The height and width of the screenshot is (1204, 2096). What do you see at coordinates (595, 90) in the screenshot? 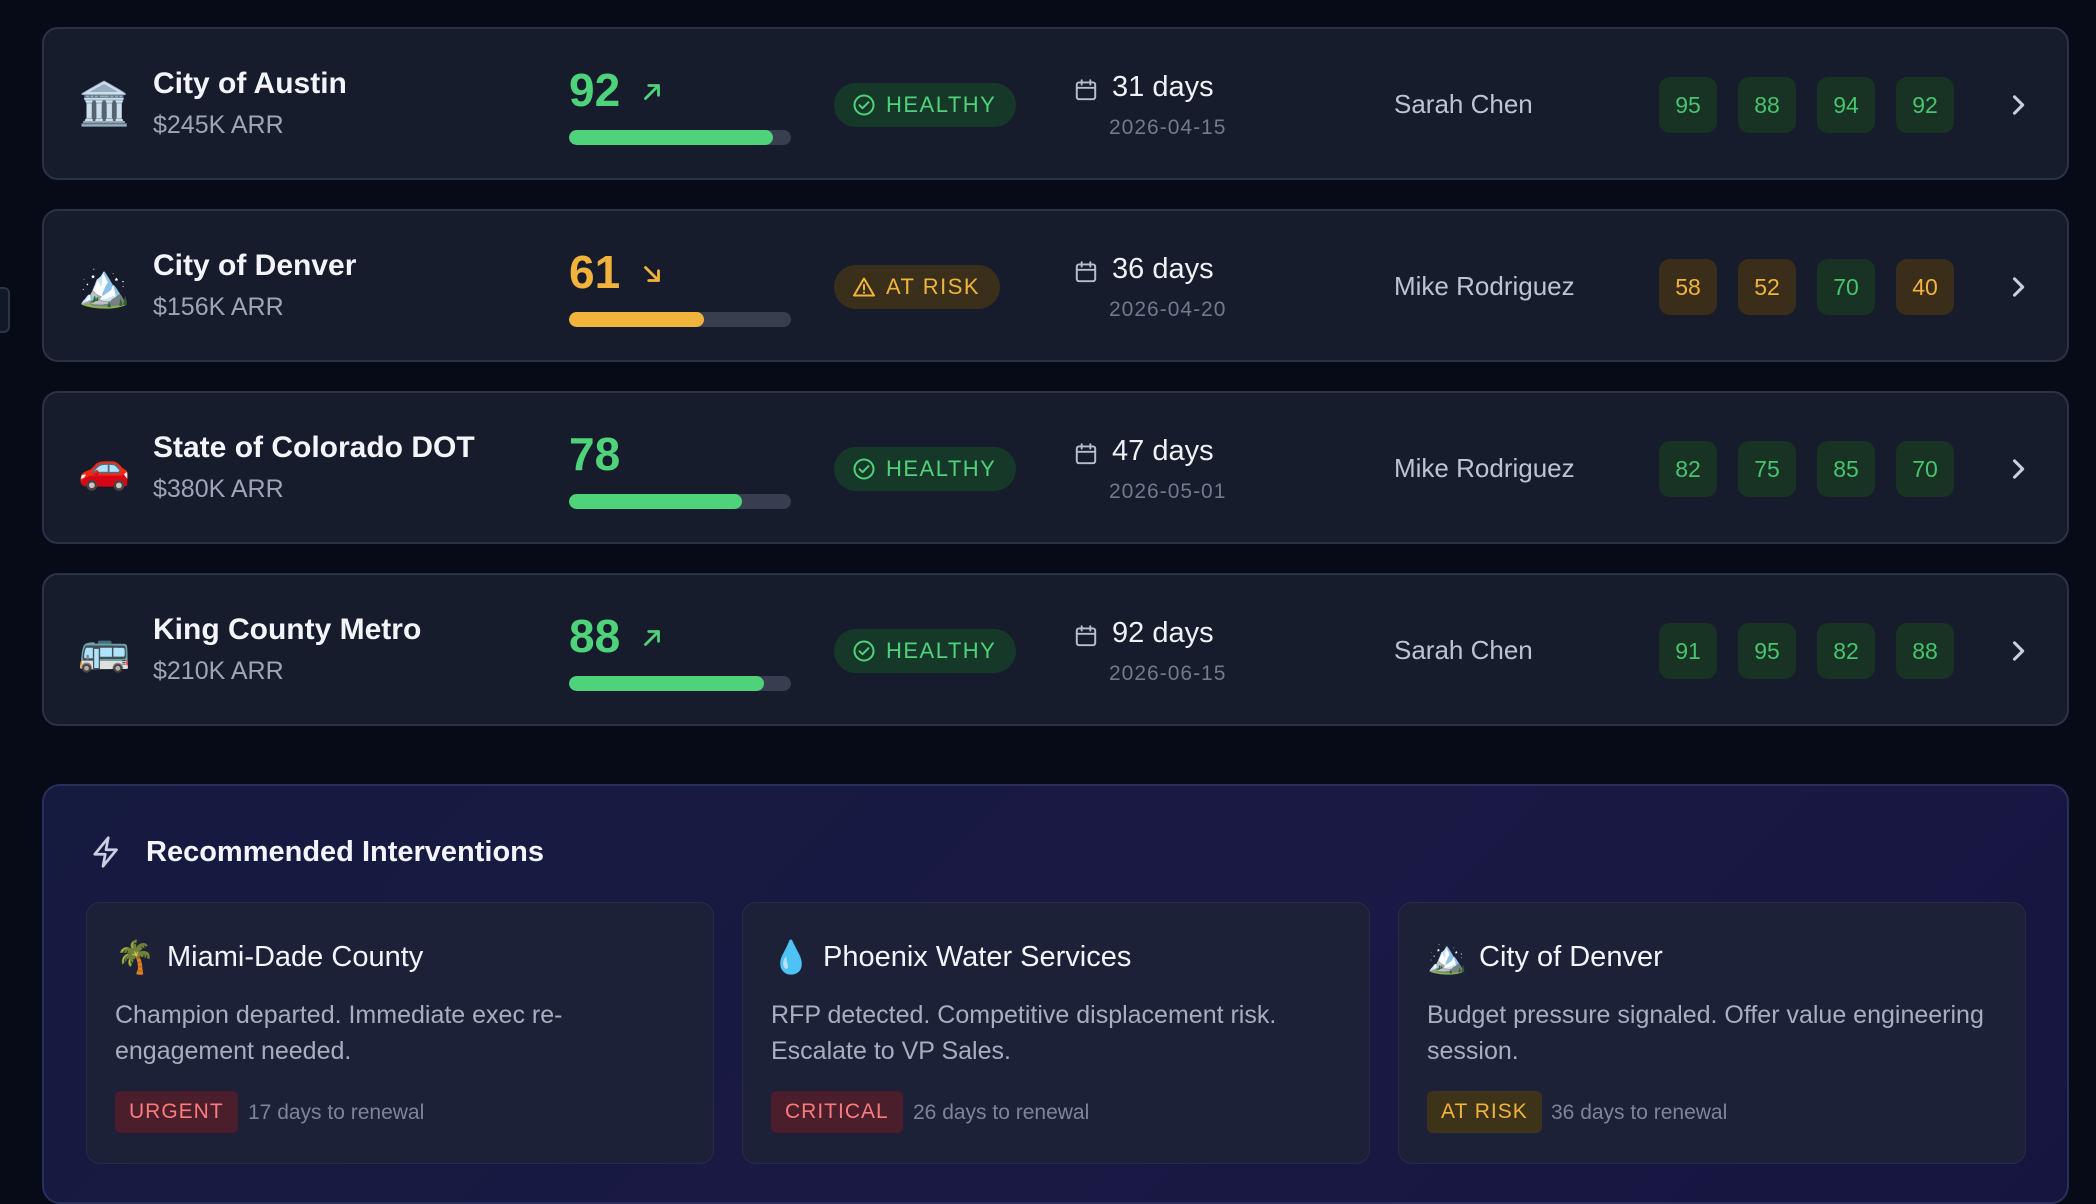
I see `health-score: 92` at bounding box center [595, 90].